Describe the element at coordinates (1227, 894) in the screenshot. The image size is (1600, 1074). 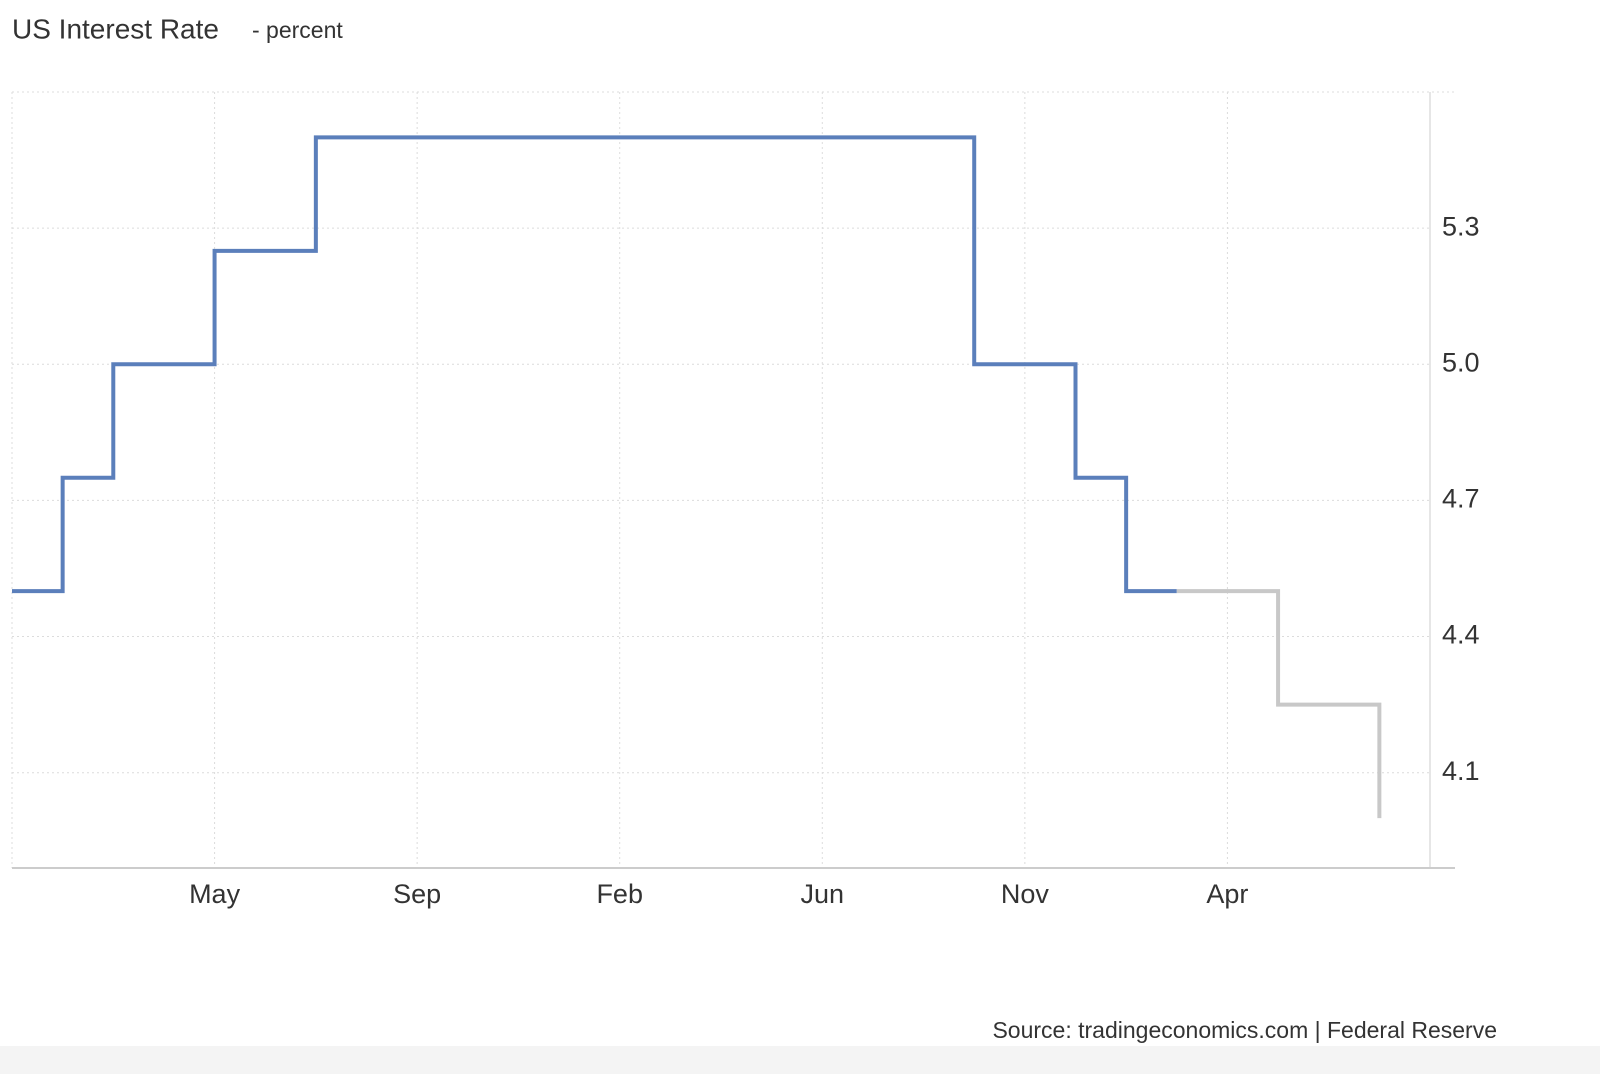
I see `x-tick-label: Apr` at that location.